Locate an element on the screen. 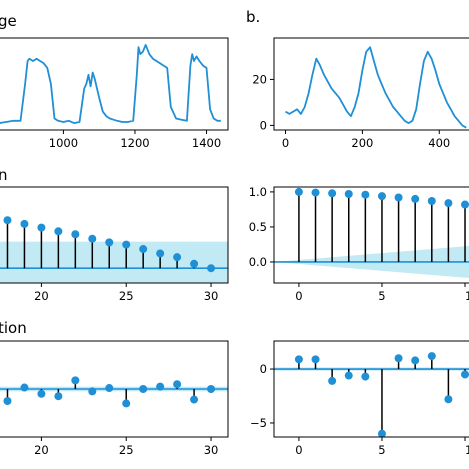 Image resolution: width=469 pixels, height=469 pixels. panel-b-bot: 0 5 10−5 is located at coordinates (359, 398).